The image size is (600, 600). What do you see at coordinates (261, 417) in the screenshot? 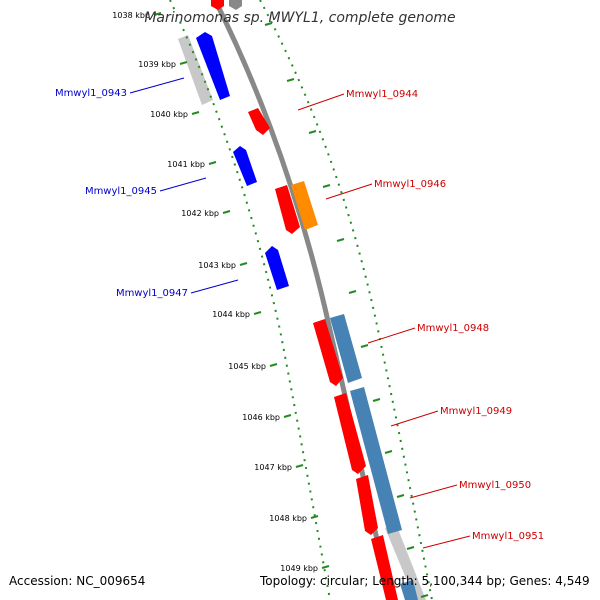
I see `tick-label: 1046 kbp` at bounding box center [261, 417].